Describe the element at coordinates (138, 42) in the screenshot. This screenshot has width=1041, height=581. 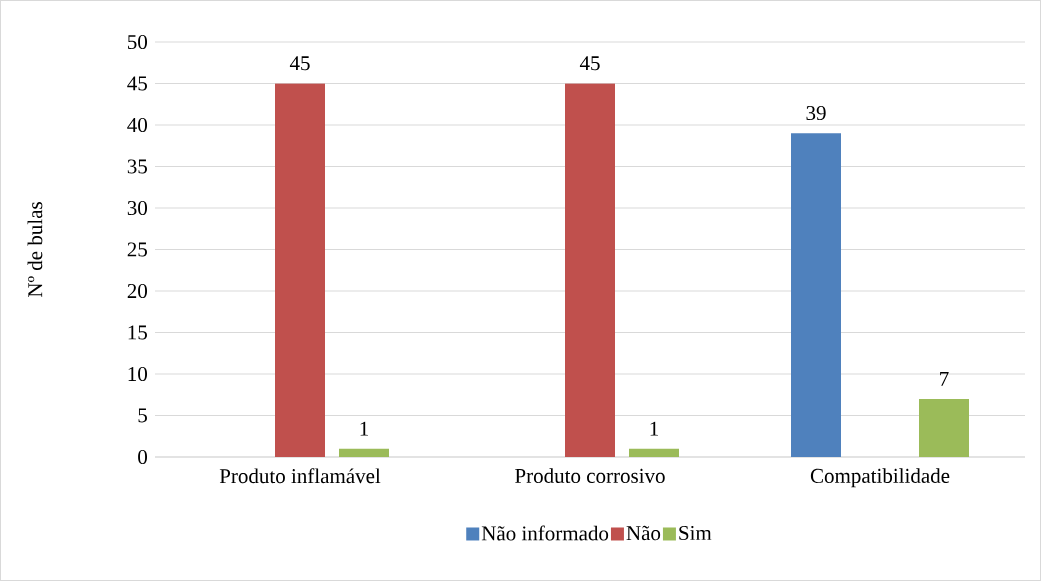
I see `y-tick-label: 50` at that location.